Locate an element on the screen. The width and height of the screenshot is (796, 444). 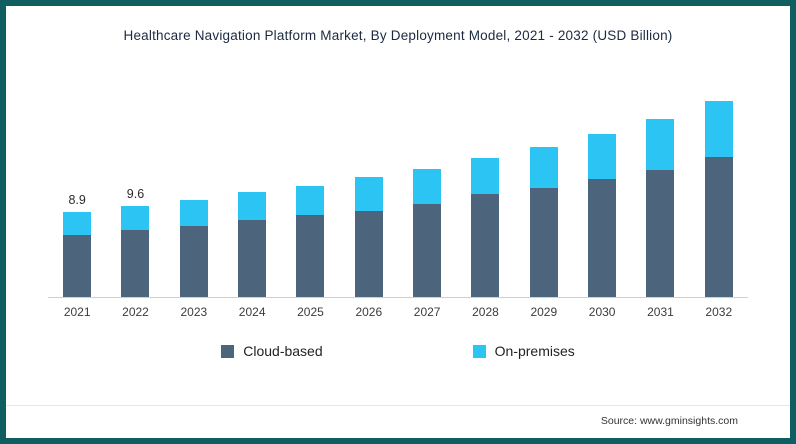
x-axis-tick-label: 2029 is located at coordinates (544, 312).